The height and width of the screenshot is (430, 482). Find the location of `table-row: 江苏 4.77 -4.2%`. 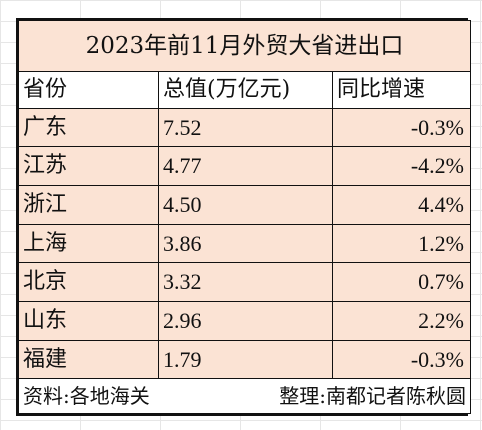

table-row: 江苏 4.77 -4.2% is located at coordinates (244, 166).